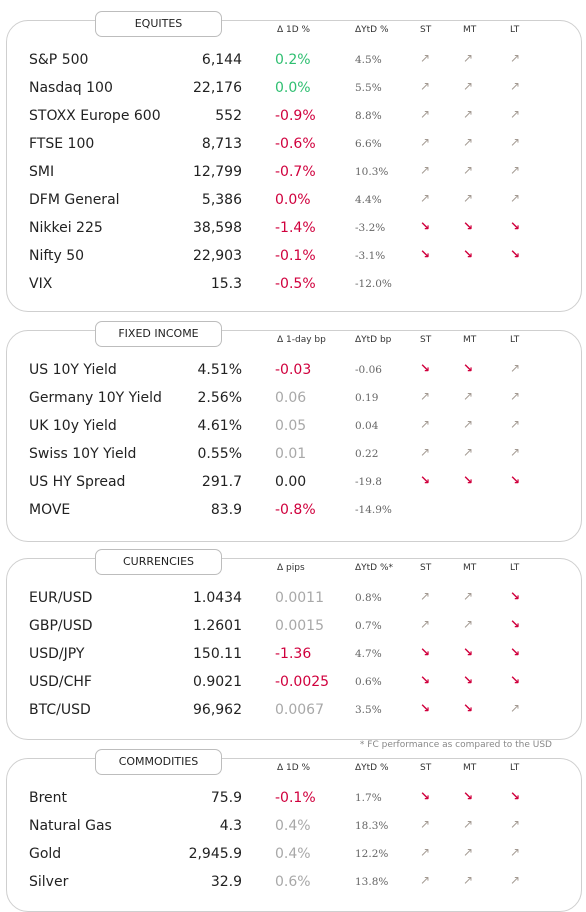 Image resolution: width=586 pixels, height=912 pixels. Describe the element at coordinates (221, 200) in the screenshot. I see `instrument-value: 5,386` at that location.